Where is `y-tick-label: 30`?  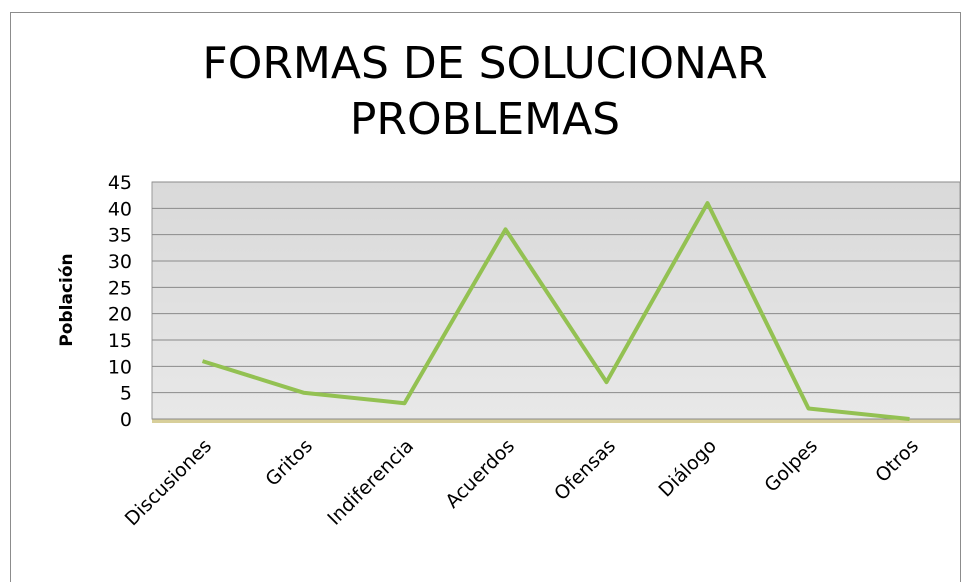
y-tick-label: 30 is located at coordinates (120, 262).